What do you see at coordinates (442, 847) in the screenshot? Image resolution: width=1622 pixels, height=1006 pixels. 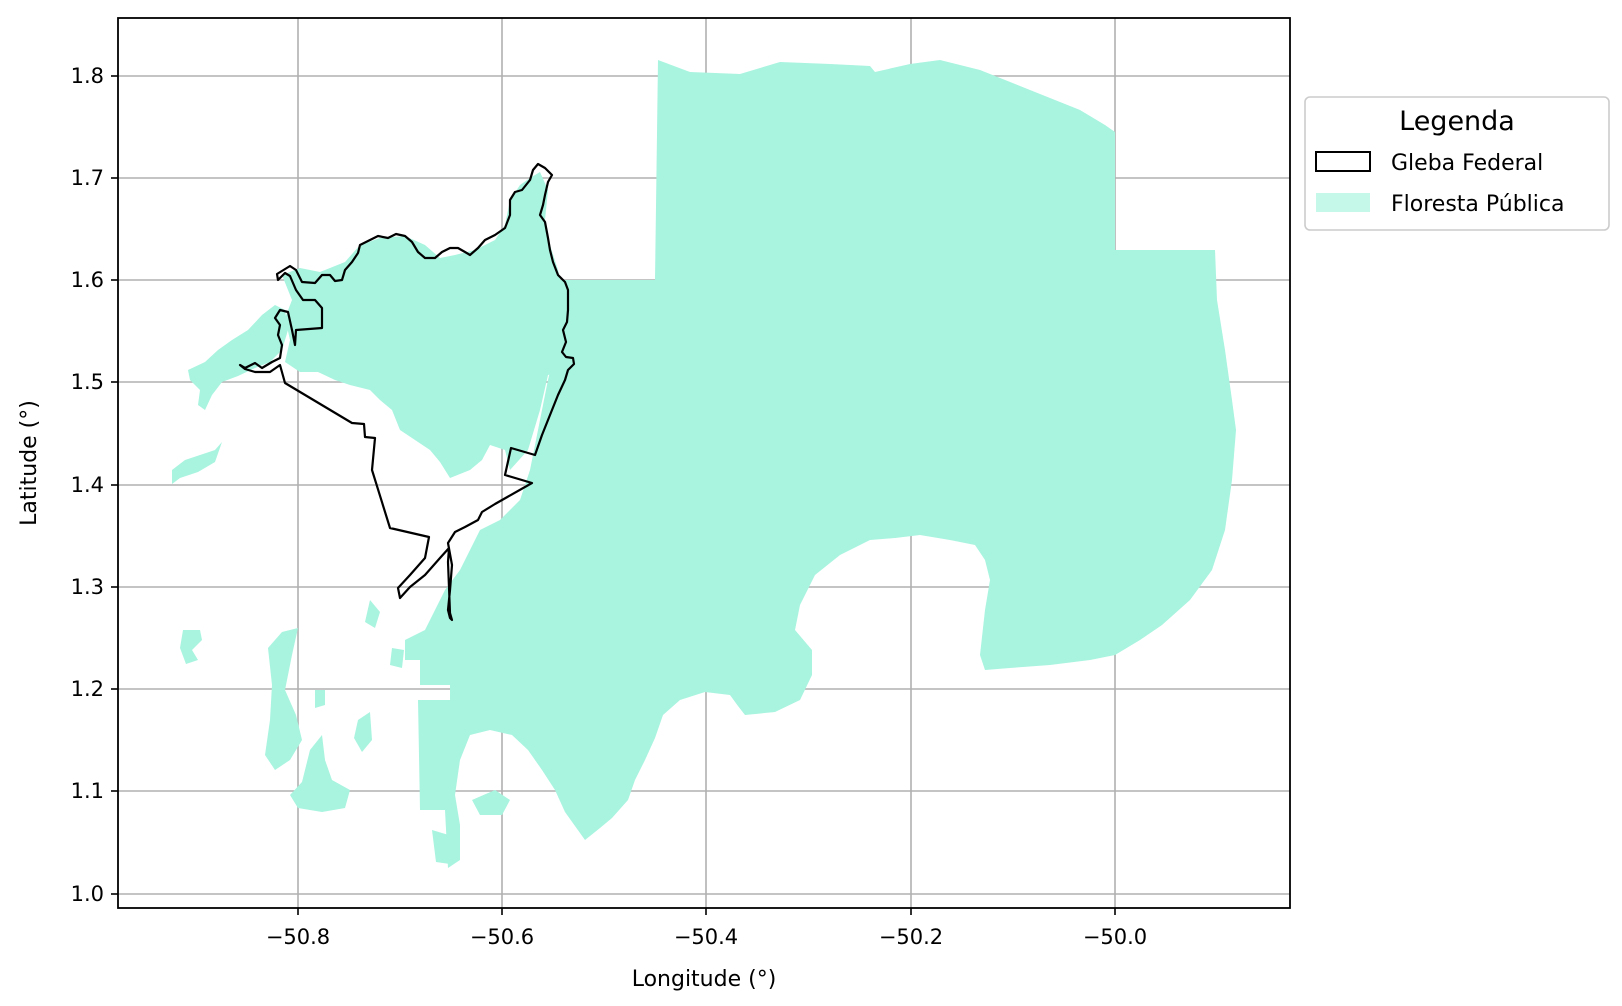 I see `floresta-island-i` at bounding box center [442, 847].